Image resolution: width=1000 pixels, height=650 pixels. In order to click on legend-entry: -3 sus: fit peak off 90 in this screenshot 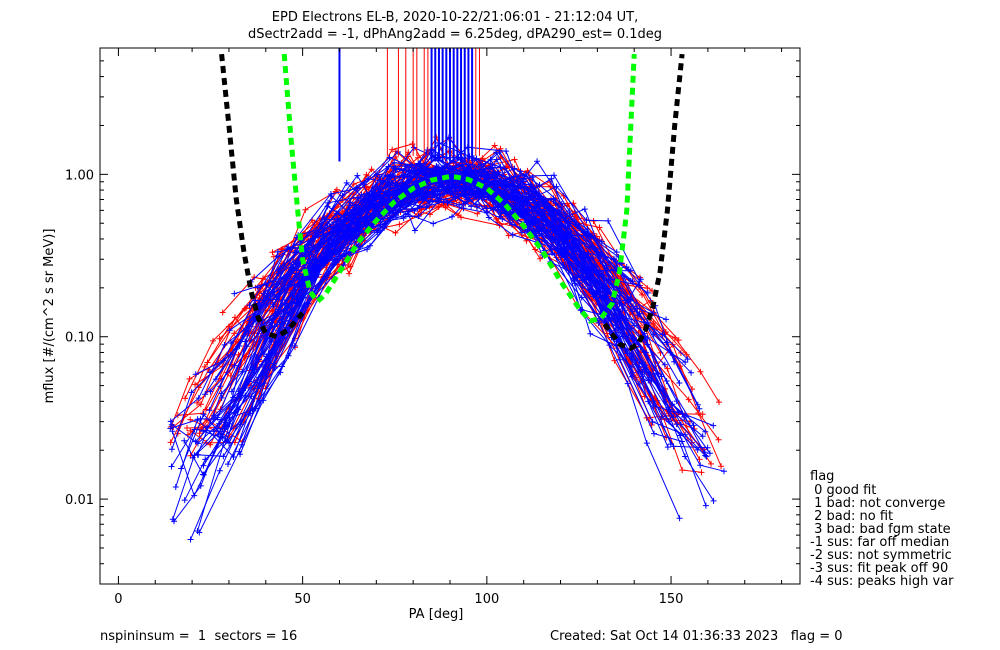, I will do `click(879, 568)`.